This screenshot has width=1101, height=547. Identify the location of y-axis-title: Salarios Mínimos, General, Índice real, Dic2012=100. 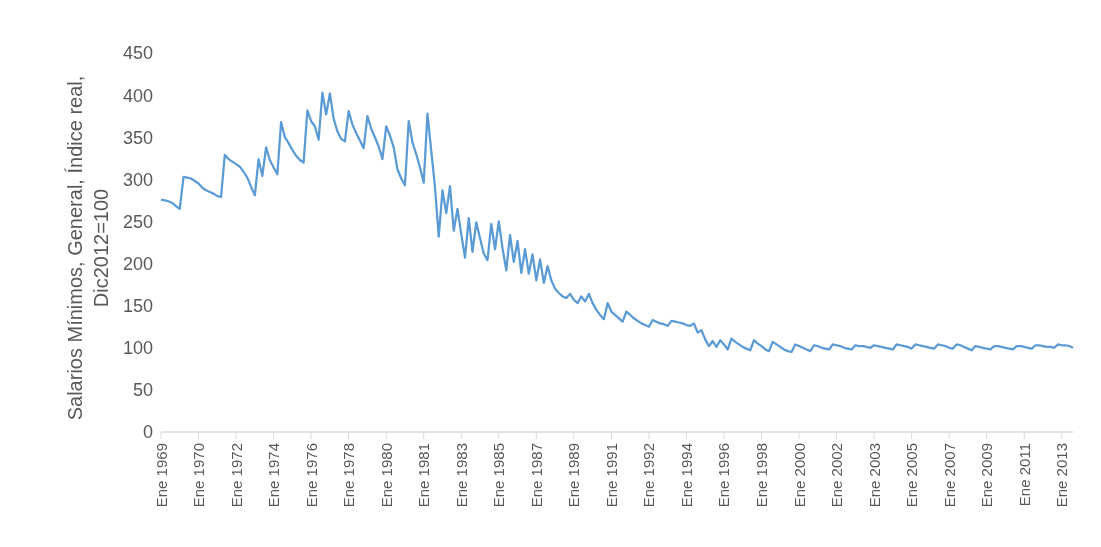
(88, 248).